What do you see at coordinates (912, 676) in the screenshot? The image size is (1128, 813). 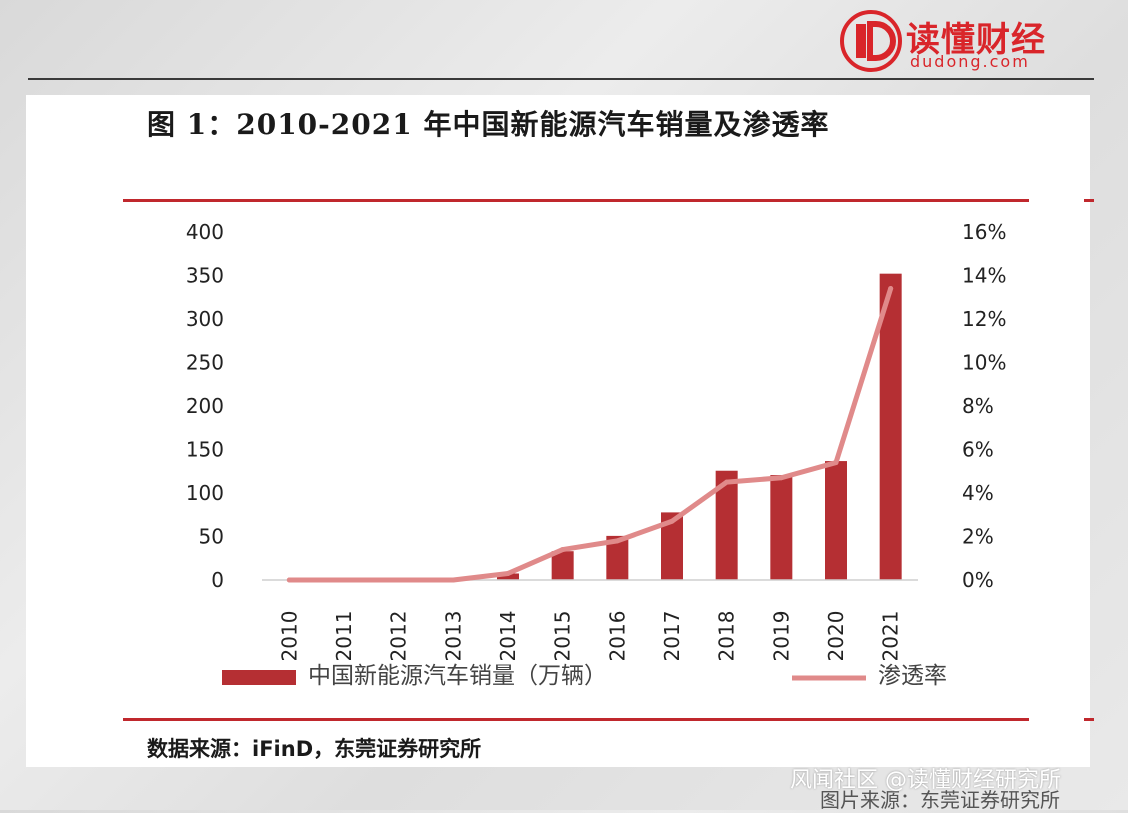 I see `legend-label-penetration: 渗透率` at bounding box center [912, 676].